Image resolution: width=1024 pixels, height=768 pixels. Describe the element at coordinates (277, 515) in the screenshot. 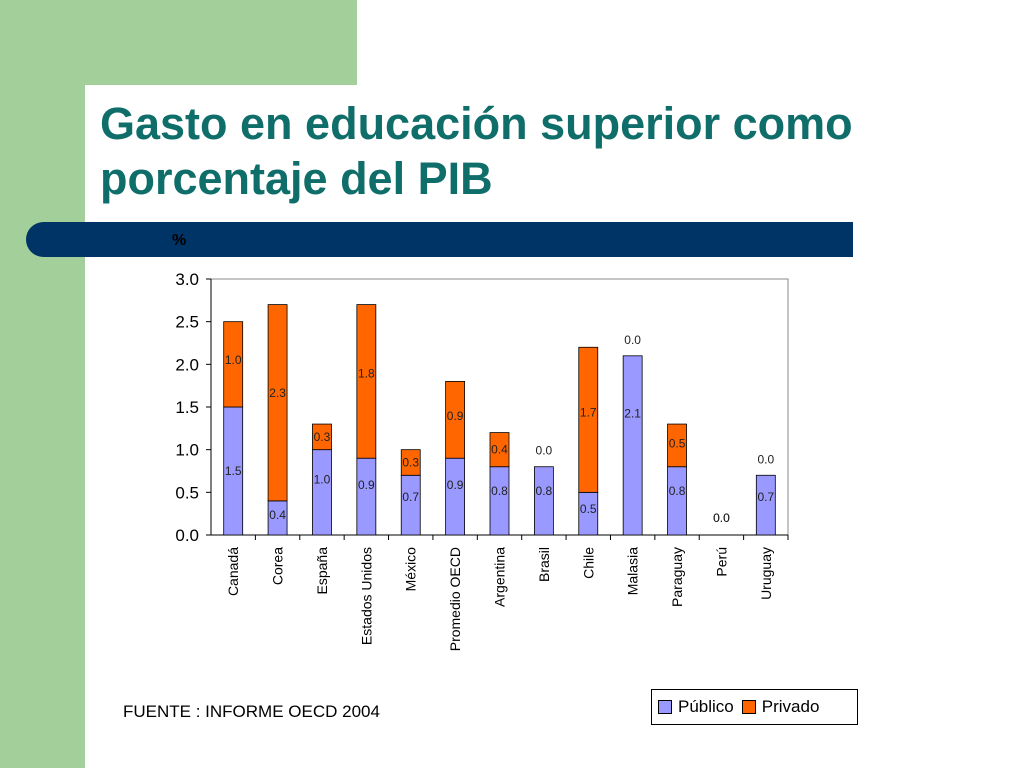

I see `data-label-publico: 0.4` at that location.